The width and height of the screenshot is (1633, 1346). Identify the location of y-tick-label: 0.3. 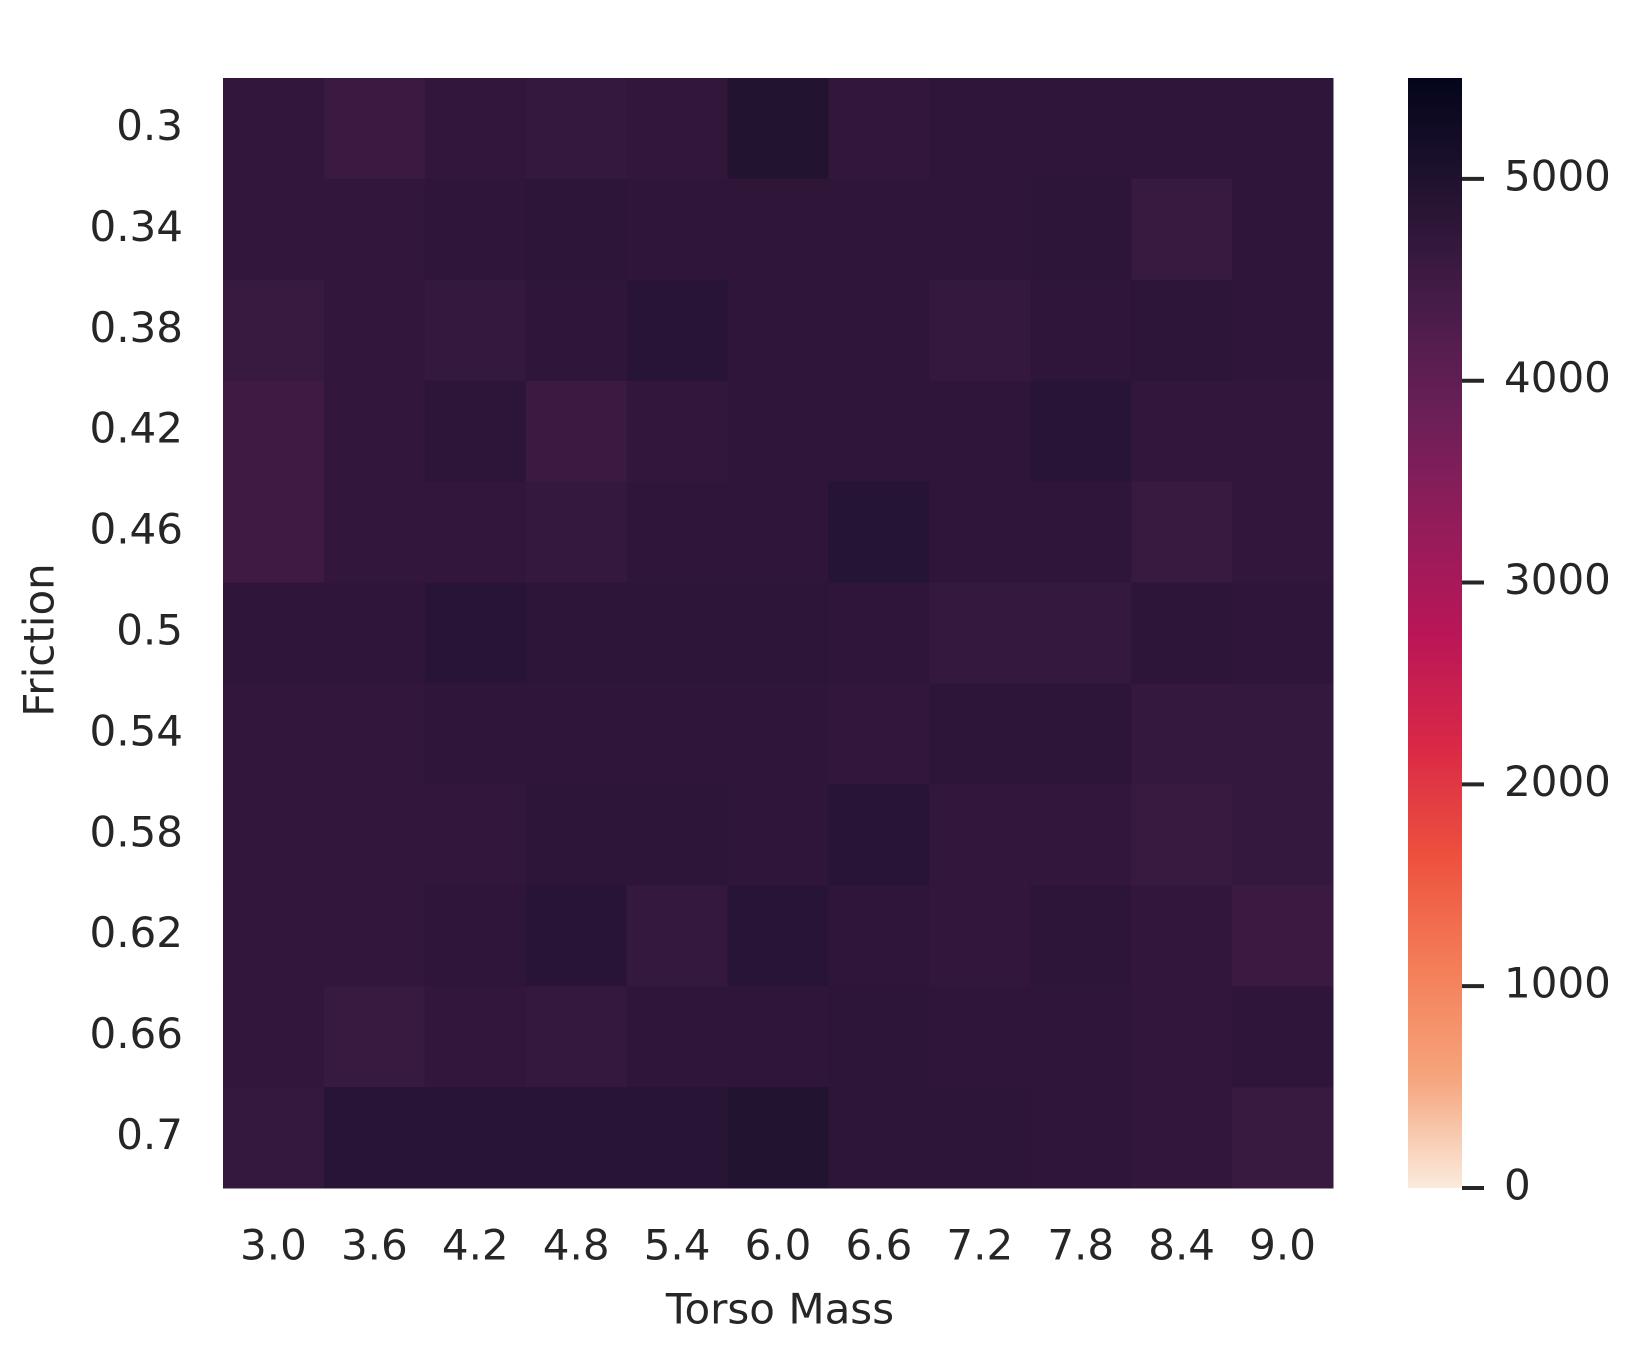
(149, 125).